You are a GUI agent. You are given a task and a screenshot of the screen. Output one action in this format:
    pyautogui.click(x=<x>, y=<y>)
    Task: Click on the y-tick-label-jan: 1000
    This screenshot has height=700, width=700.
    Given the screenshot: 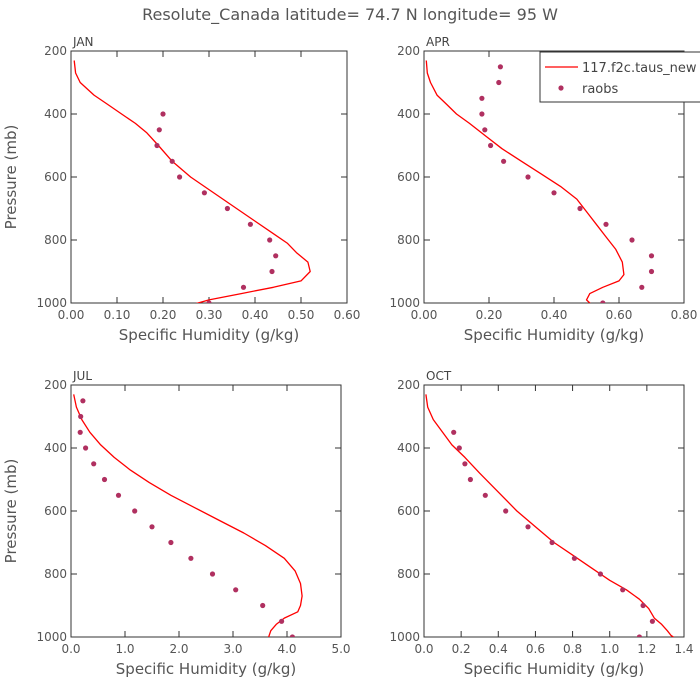 What is the action you would take?
    pyautogui.click(x=51, y=303)
    